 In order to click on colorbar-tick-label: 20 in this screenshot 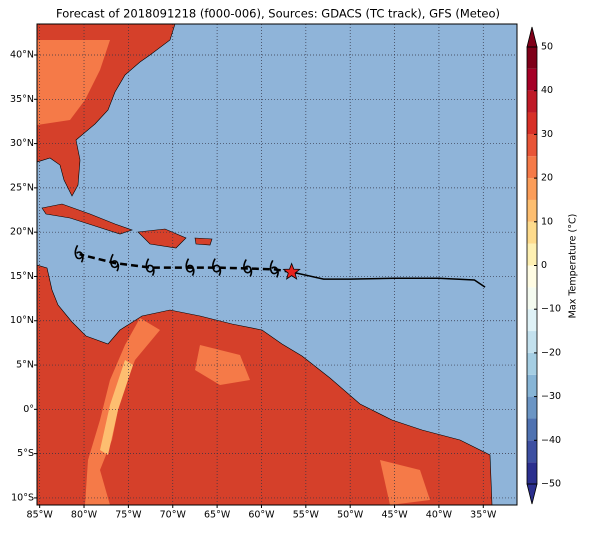, I will do `click(547, 178)`.